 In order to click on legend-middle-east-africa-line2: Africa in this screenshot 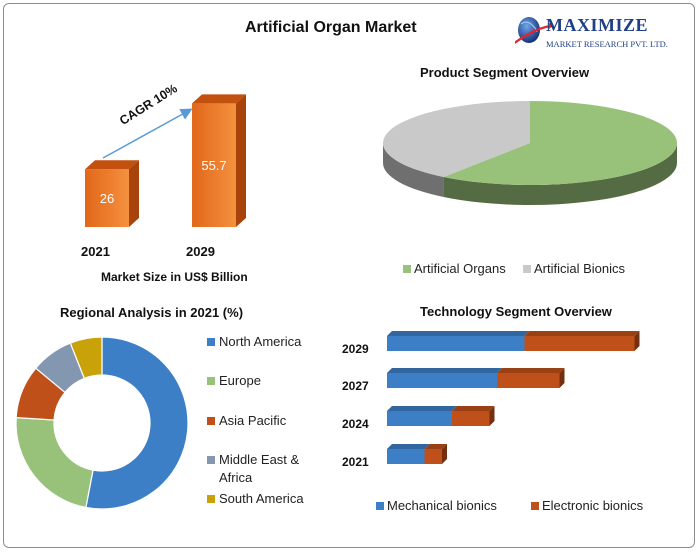, I will do `click(236, 477)`.